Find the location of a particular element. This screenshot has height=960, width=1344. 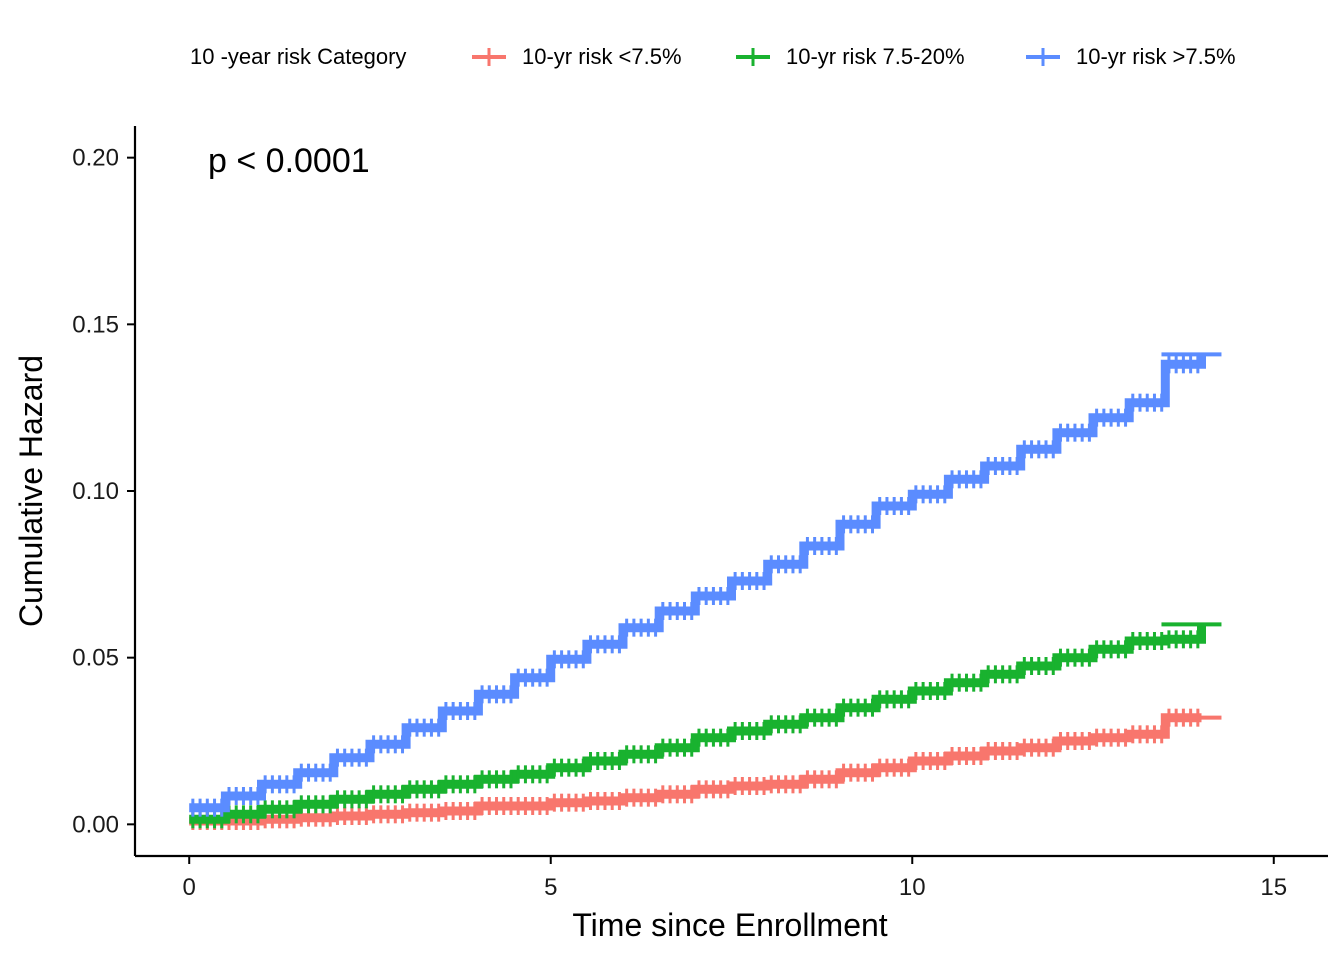

series-line is located at coordinates (695, 769).